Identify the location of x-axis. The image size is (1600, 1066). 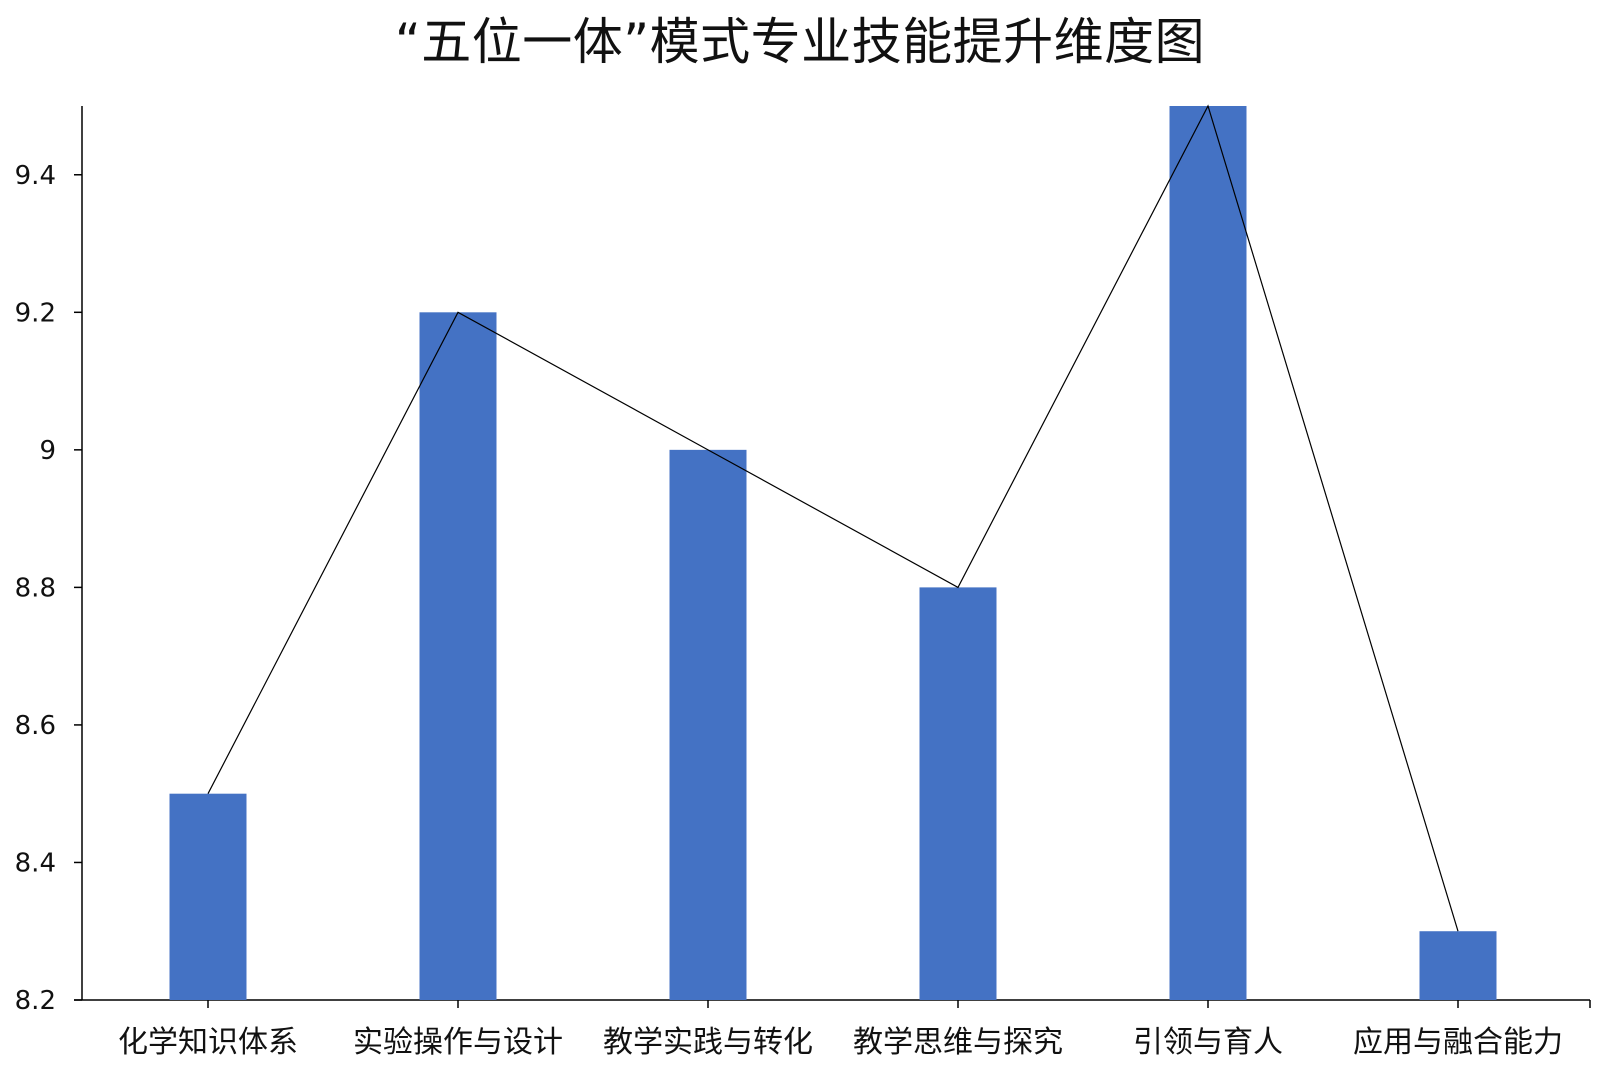
(832, 1003).